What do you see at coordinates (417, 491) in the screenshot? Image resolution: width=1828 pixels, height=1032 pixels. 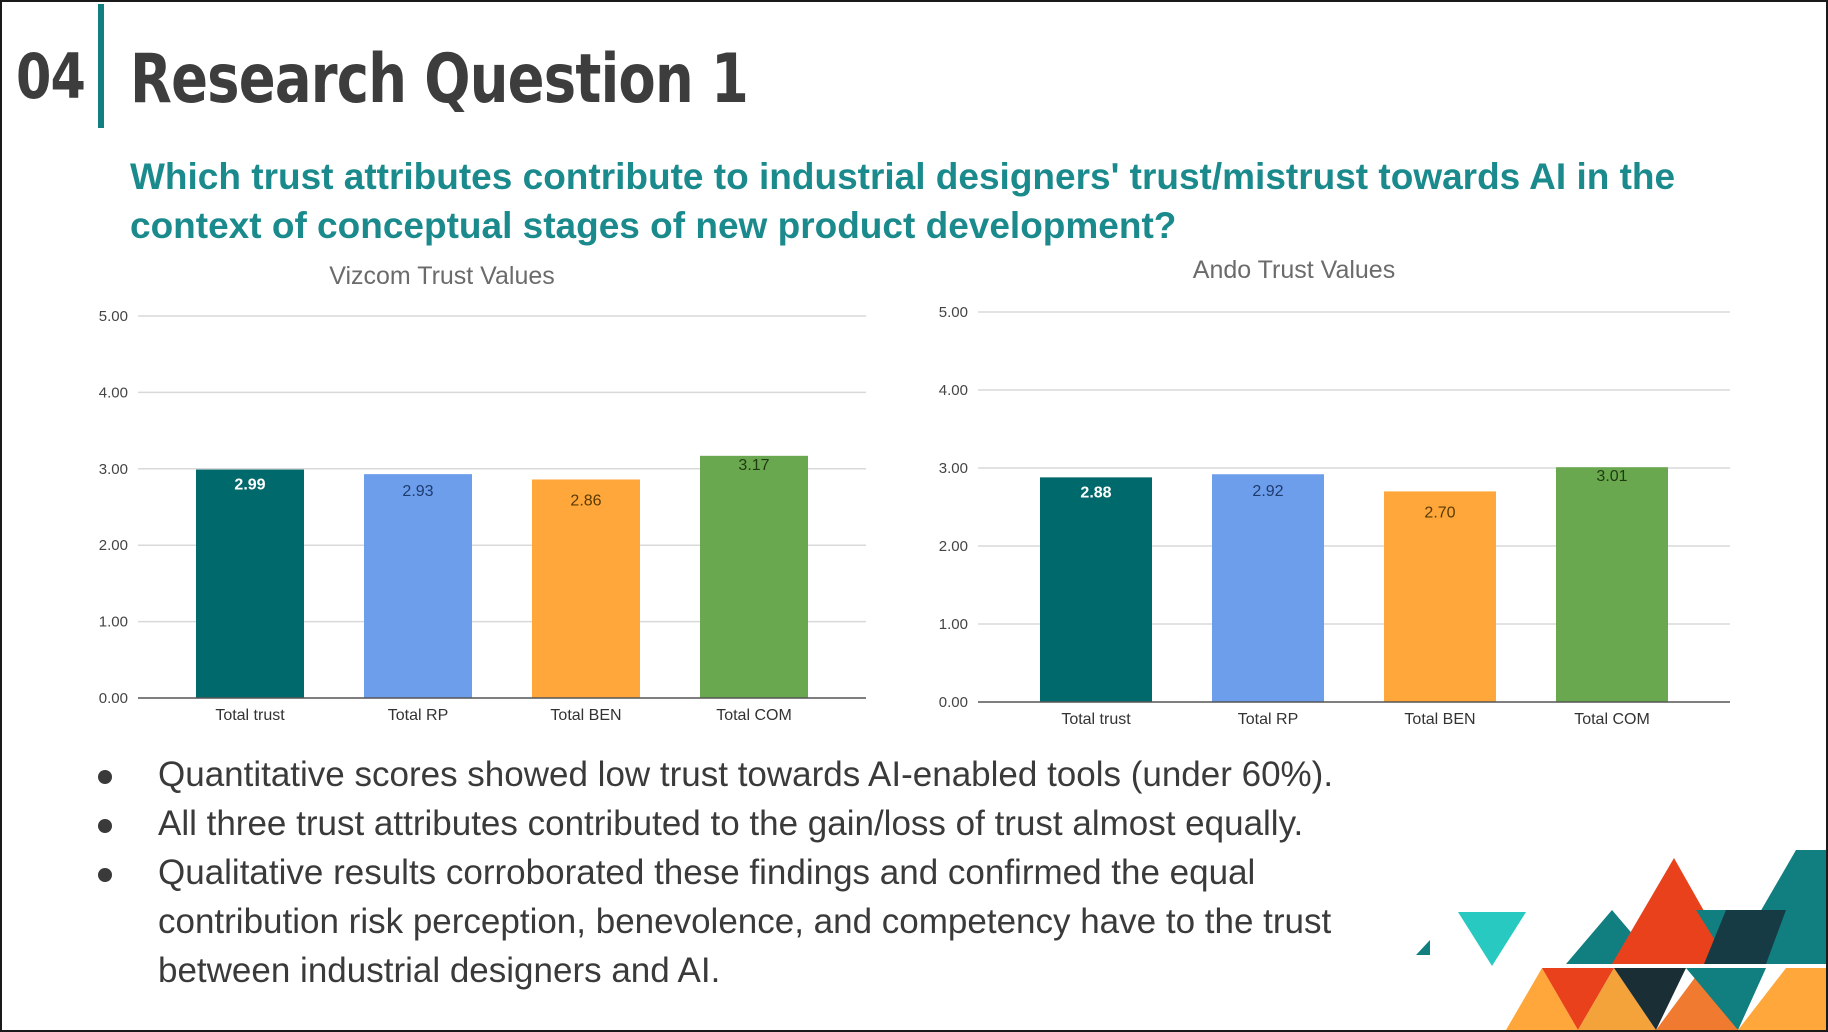 I see `data-label: 2.93` at bounding box center [417, 491].